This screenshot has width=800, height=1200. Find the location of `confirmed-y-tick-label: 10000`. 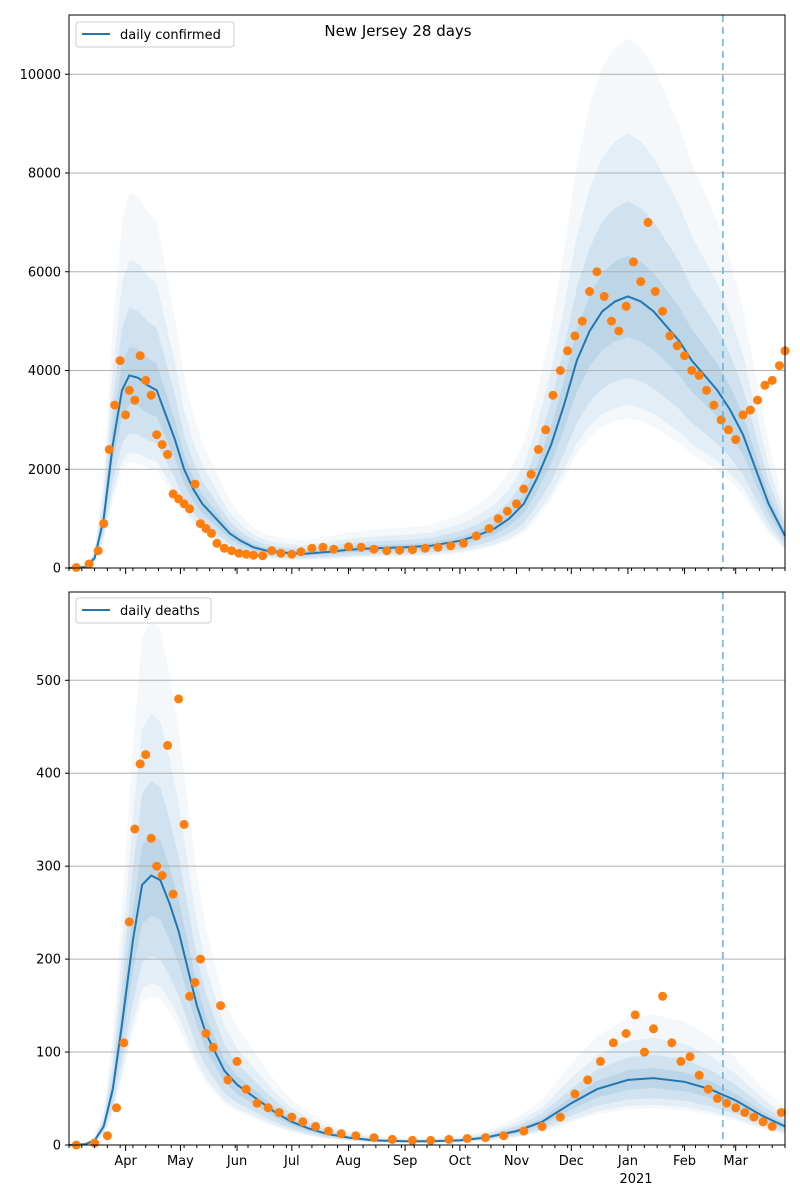

confirmed-y-tick-label: 10000 is located at coordinates (40, 75).